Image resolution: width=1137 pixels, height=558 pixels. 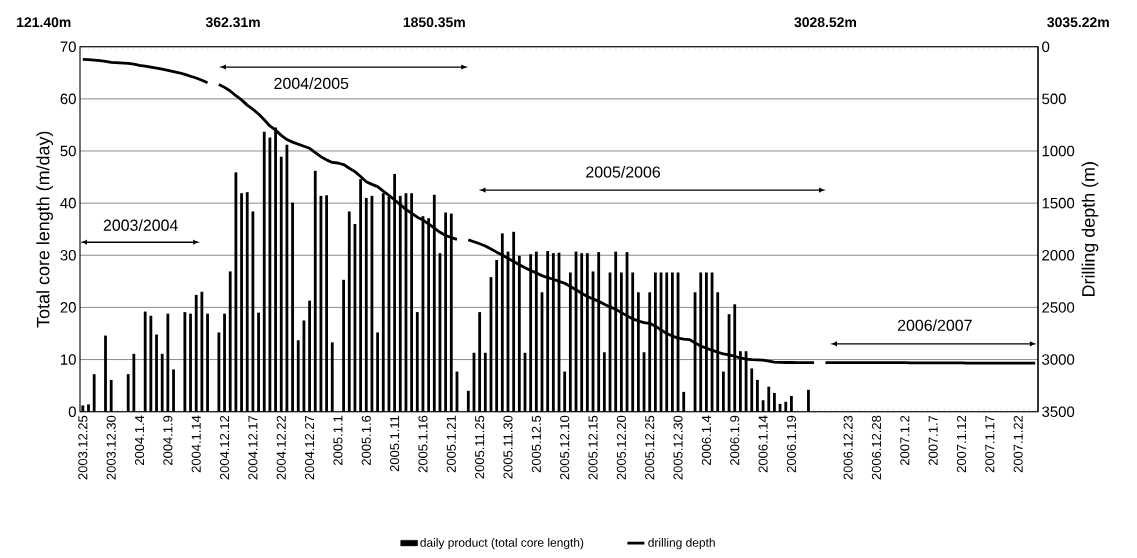 What do you see at coordinates (961, 444) in the screenshot?
I see `x-tick-label: 2007.1.12` at bounding box center [961, 444].